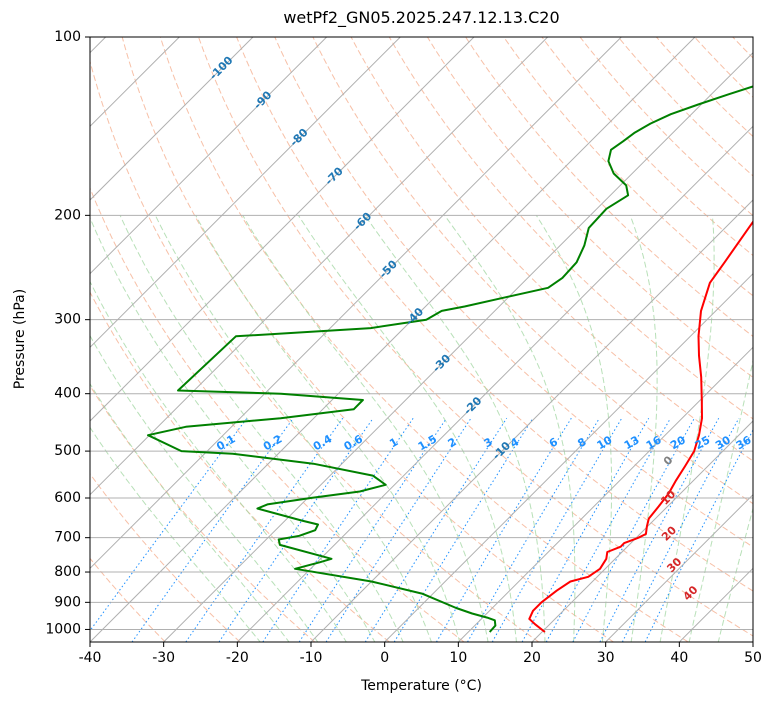  What do you see at coordinates (606, 658) in the screenshot?
I see `x-tick-label: 30` at bounding box center [606, 658].